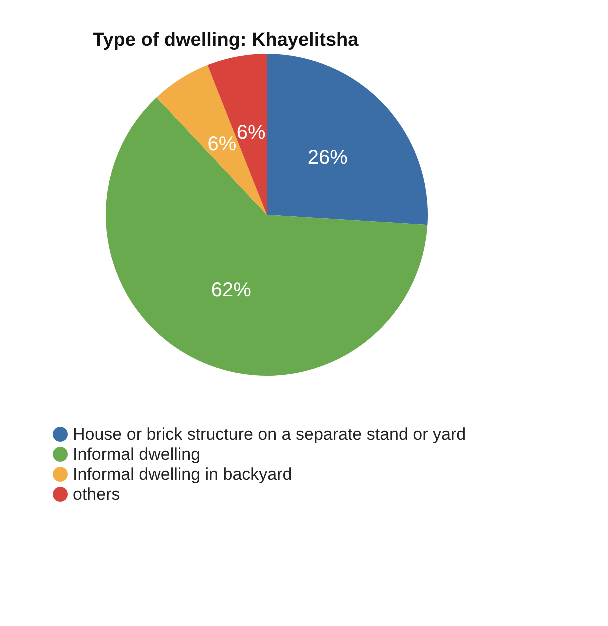  Describe the element at coordinates (269, 434) in the screenshot. I see `legend-label: House or brick structure on a separate stand or yard` at that location.